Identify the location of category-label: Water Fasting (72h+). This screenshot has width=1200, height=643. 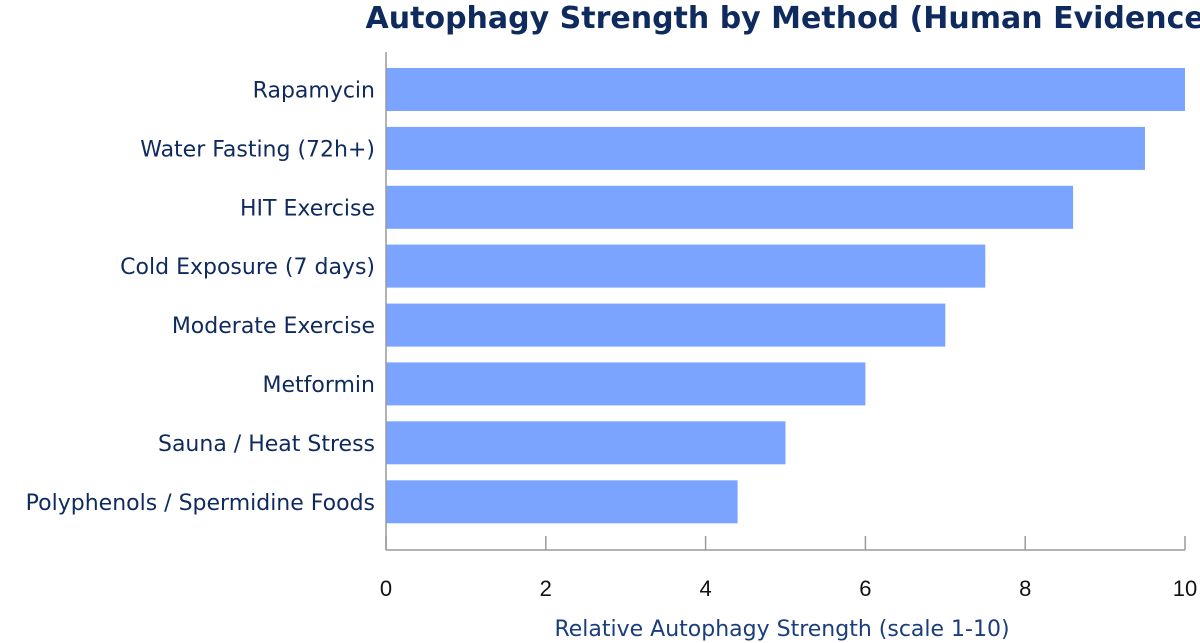
(257, 149).